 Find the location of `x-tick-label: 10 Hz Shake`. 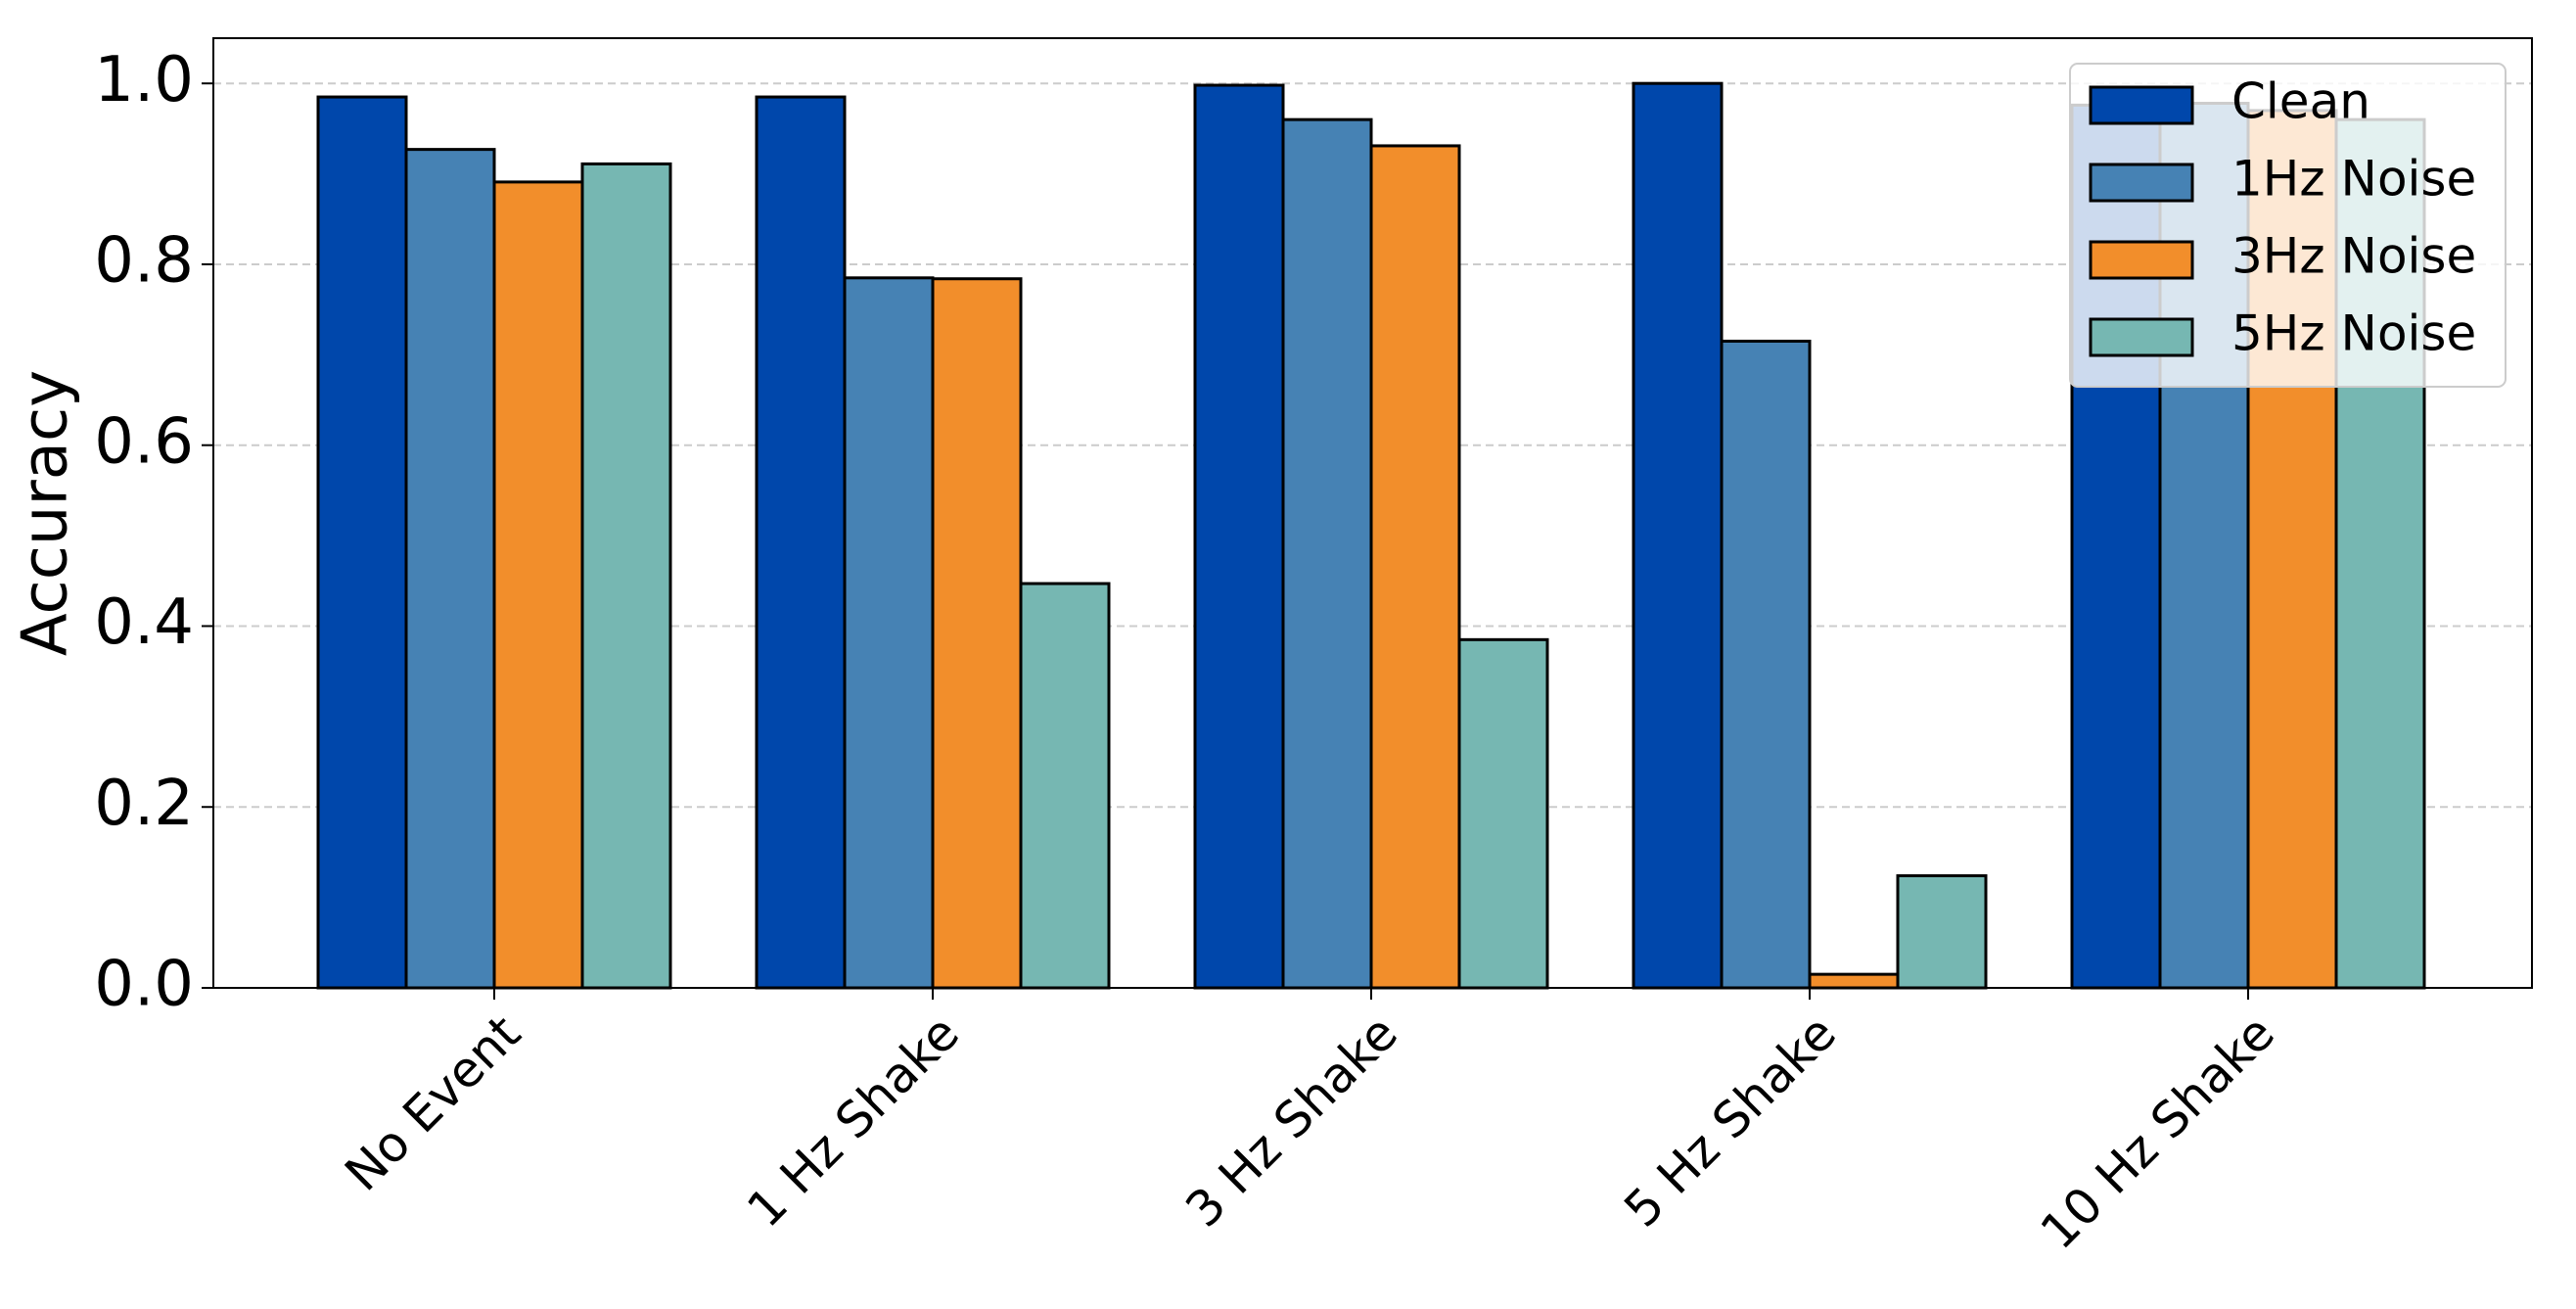

x-tick-label: 10 Hz Shake is located at coordinates (2157, 1132).